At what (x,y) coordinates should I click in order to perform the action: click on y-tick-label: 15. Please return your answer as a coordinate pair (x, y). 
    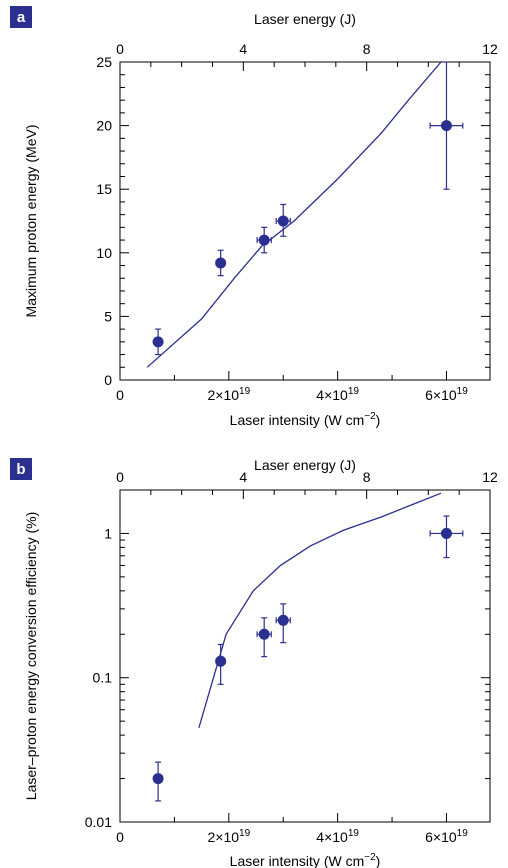
    Looking at the image, I should click on (104, 189).